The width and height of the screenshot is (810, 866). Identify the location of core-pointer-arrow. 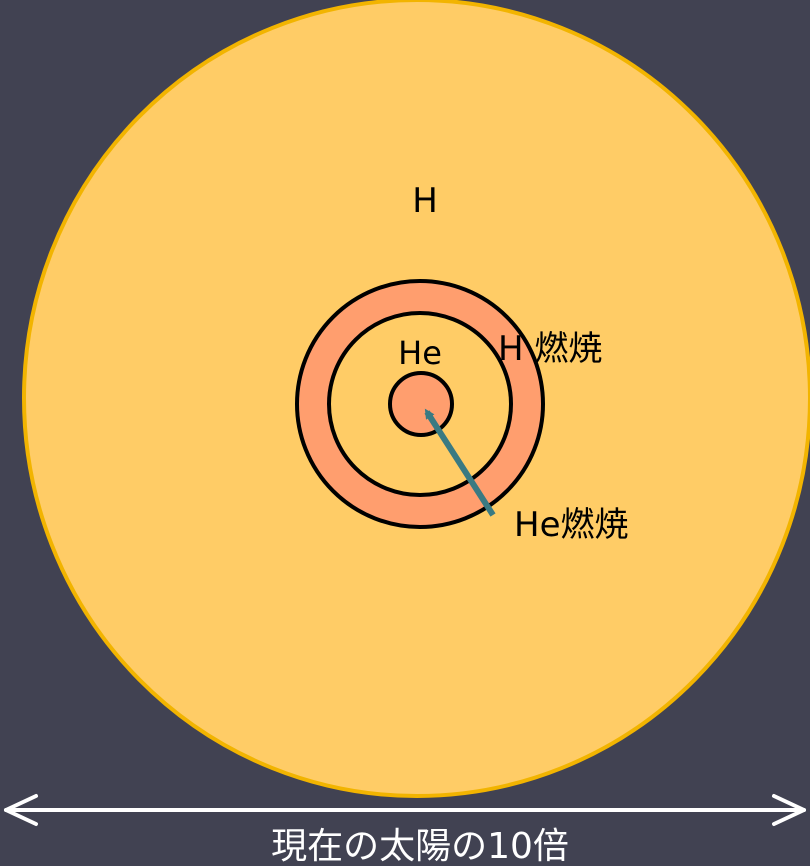
(460, 462).